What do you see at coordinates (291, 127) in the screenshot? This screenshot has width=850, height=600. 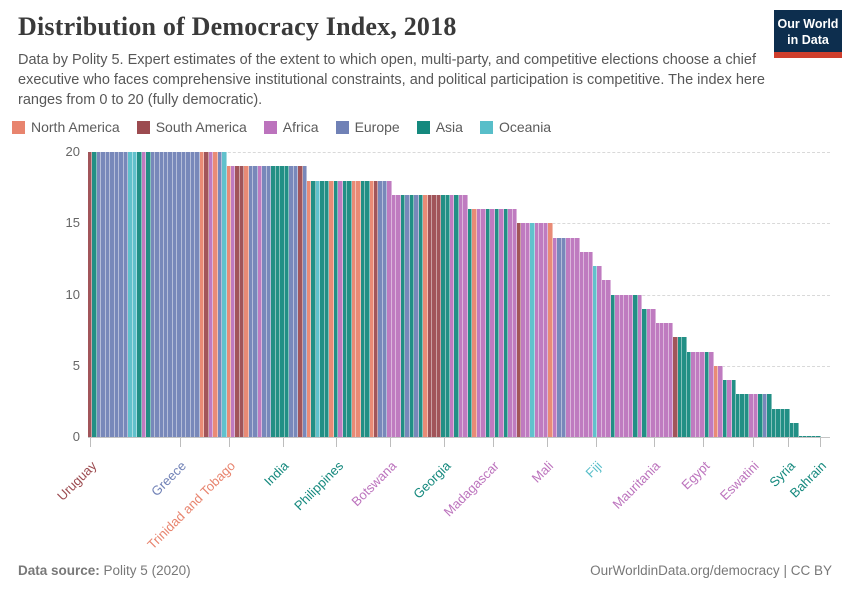 I see `legend-item-africa: Africa` at bounding box center [291, 127].